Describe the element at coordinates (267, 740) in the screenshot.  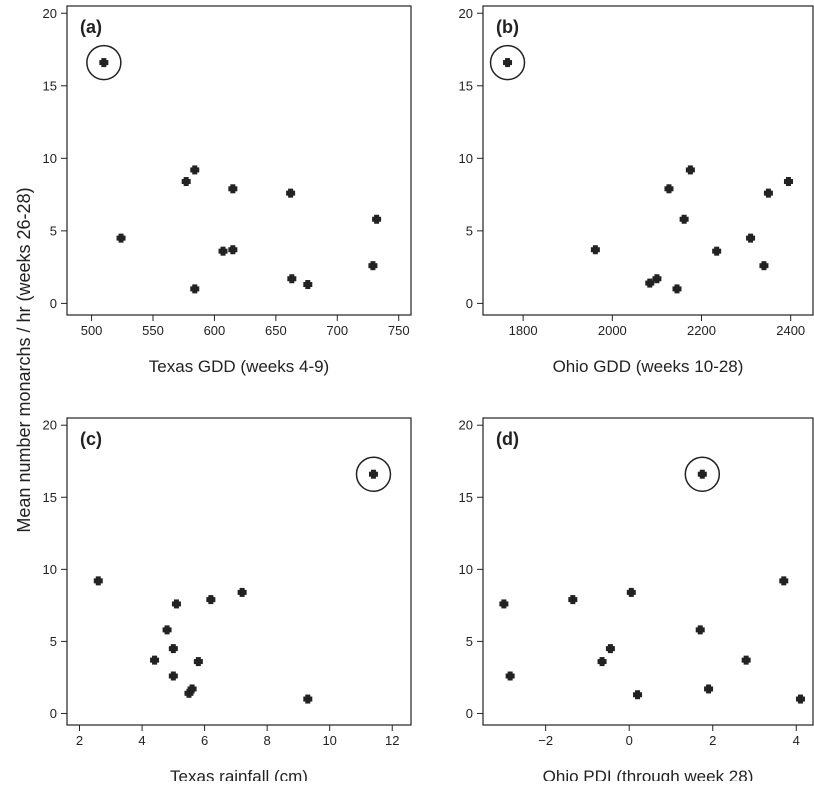
I see `x-tick-label: 8` at that location.